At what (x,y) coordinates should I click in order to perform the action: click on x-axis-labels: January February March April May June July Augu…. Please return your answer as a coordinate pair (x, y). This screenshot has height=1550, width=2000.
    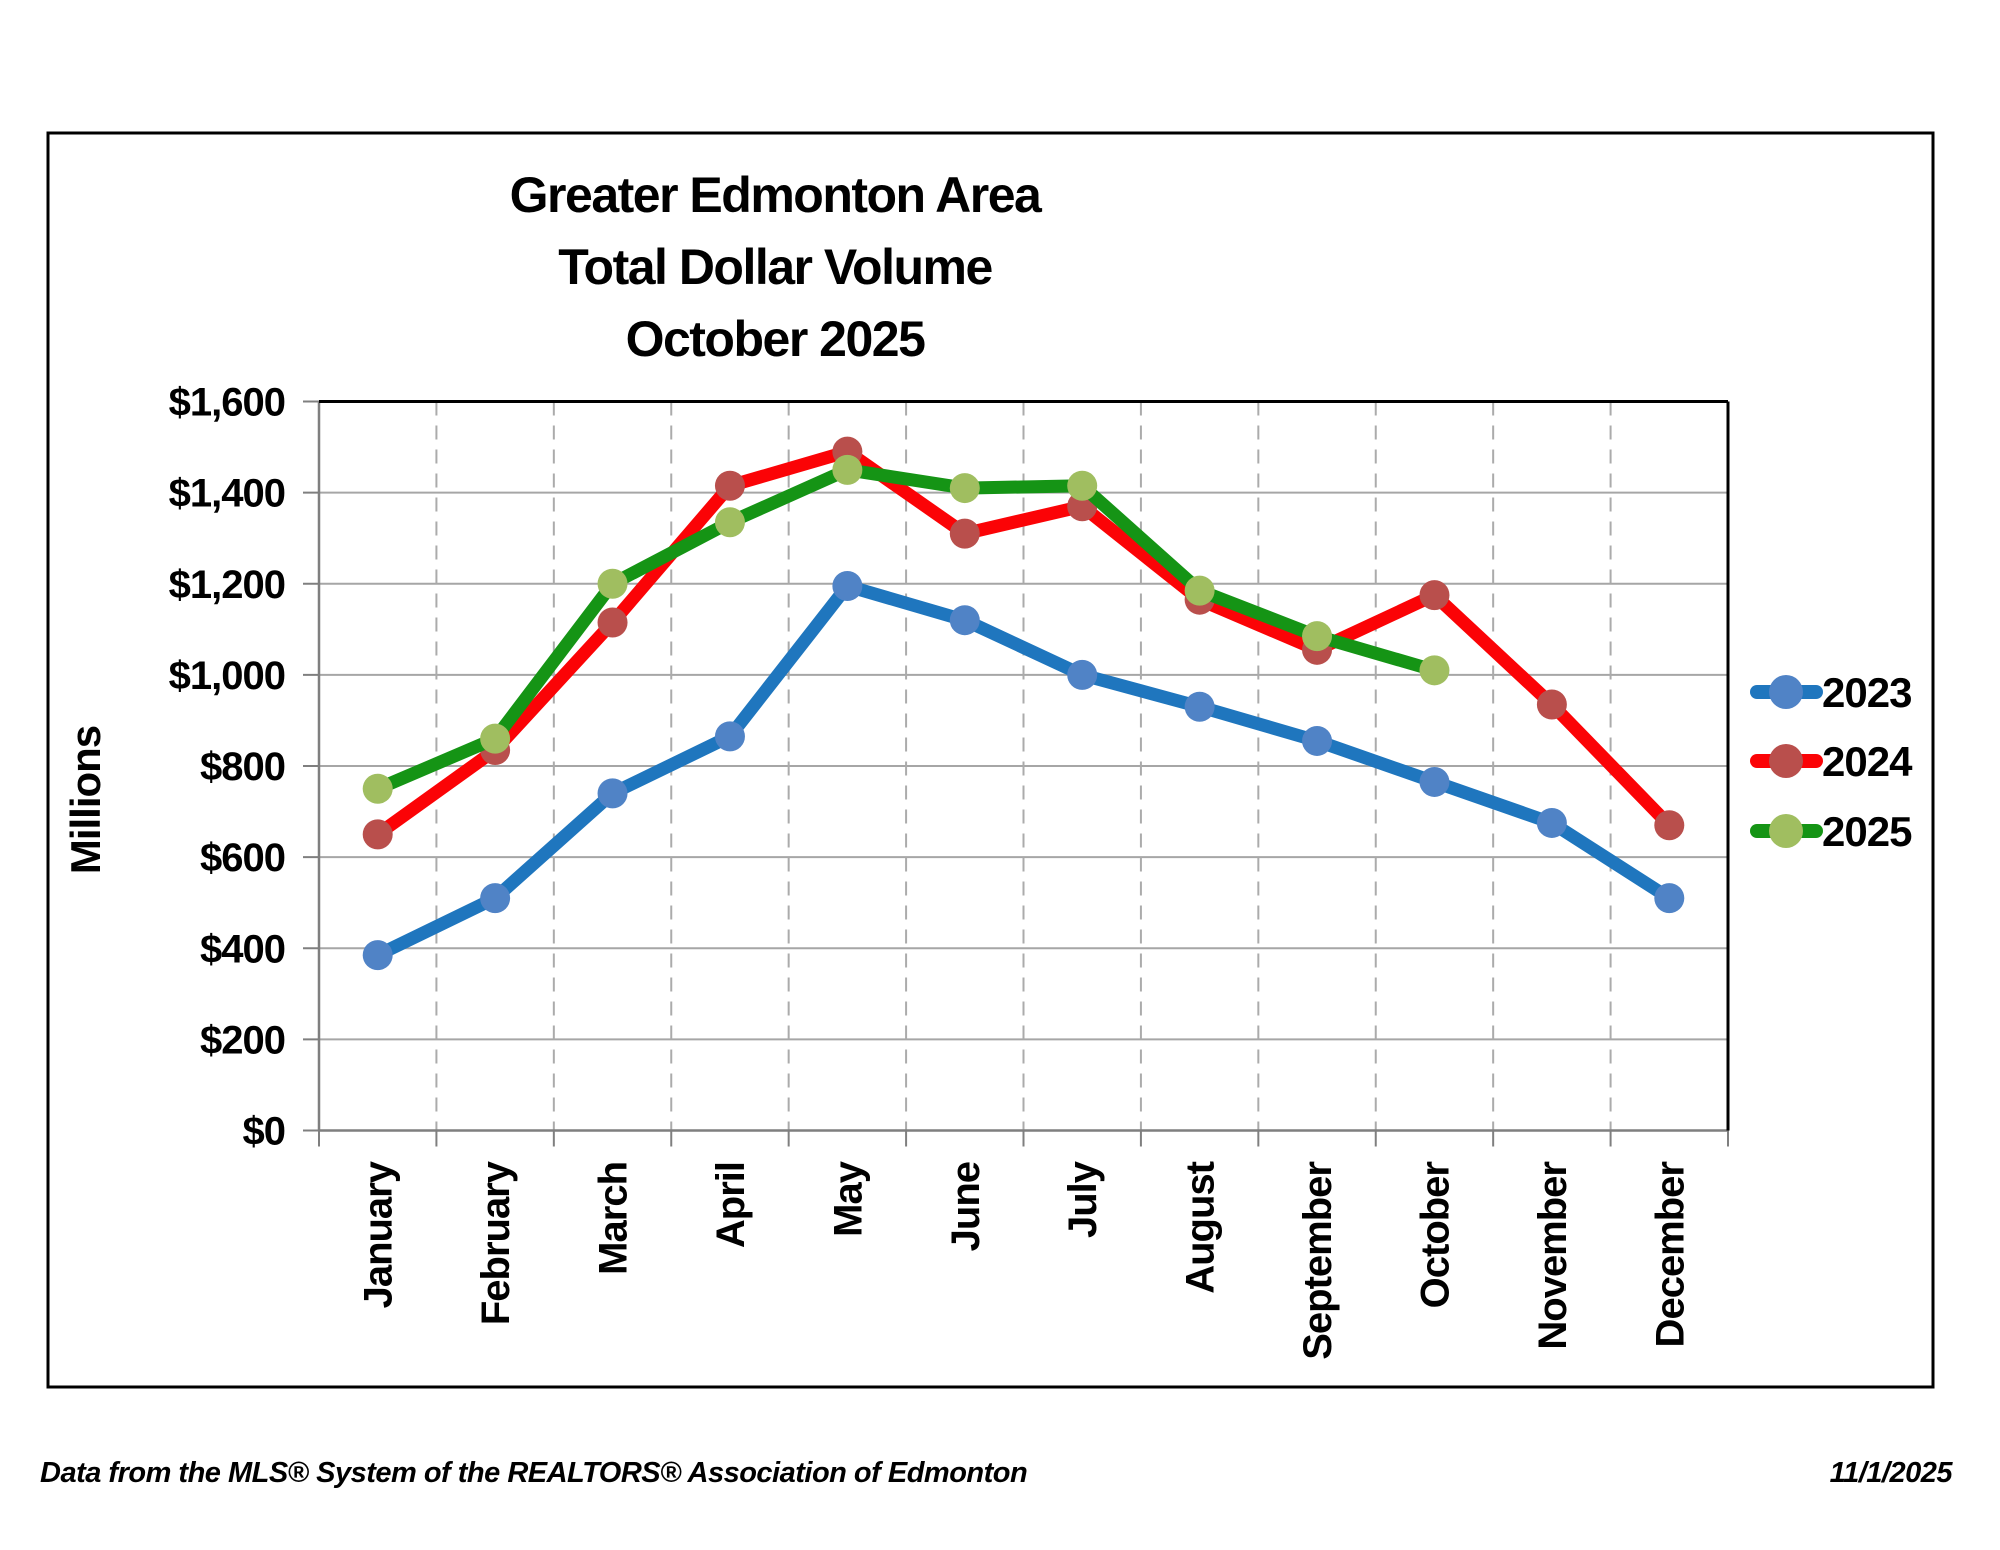
    Looking at the image, I should click on (1025, 1260).